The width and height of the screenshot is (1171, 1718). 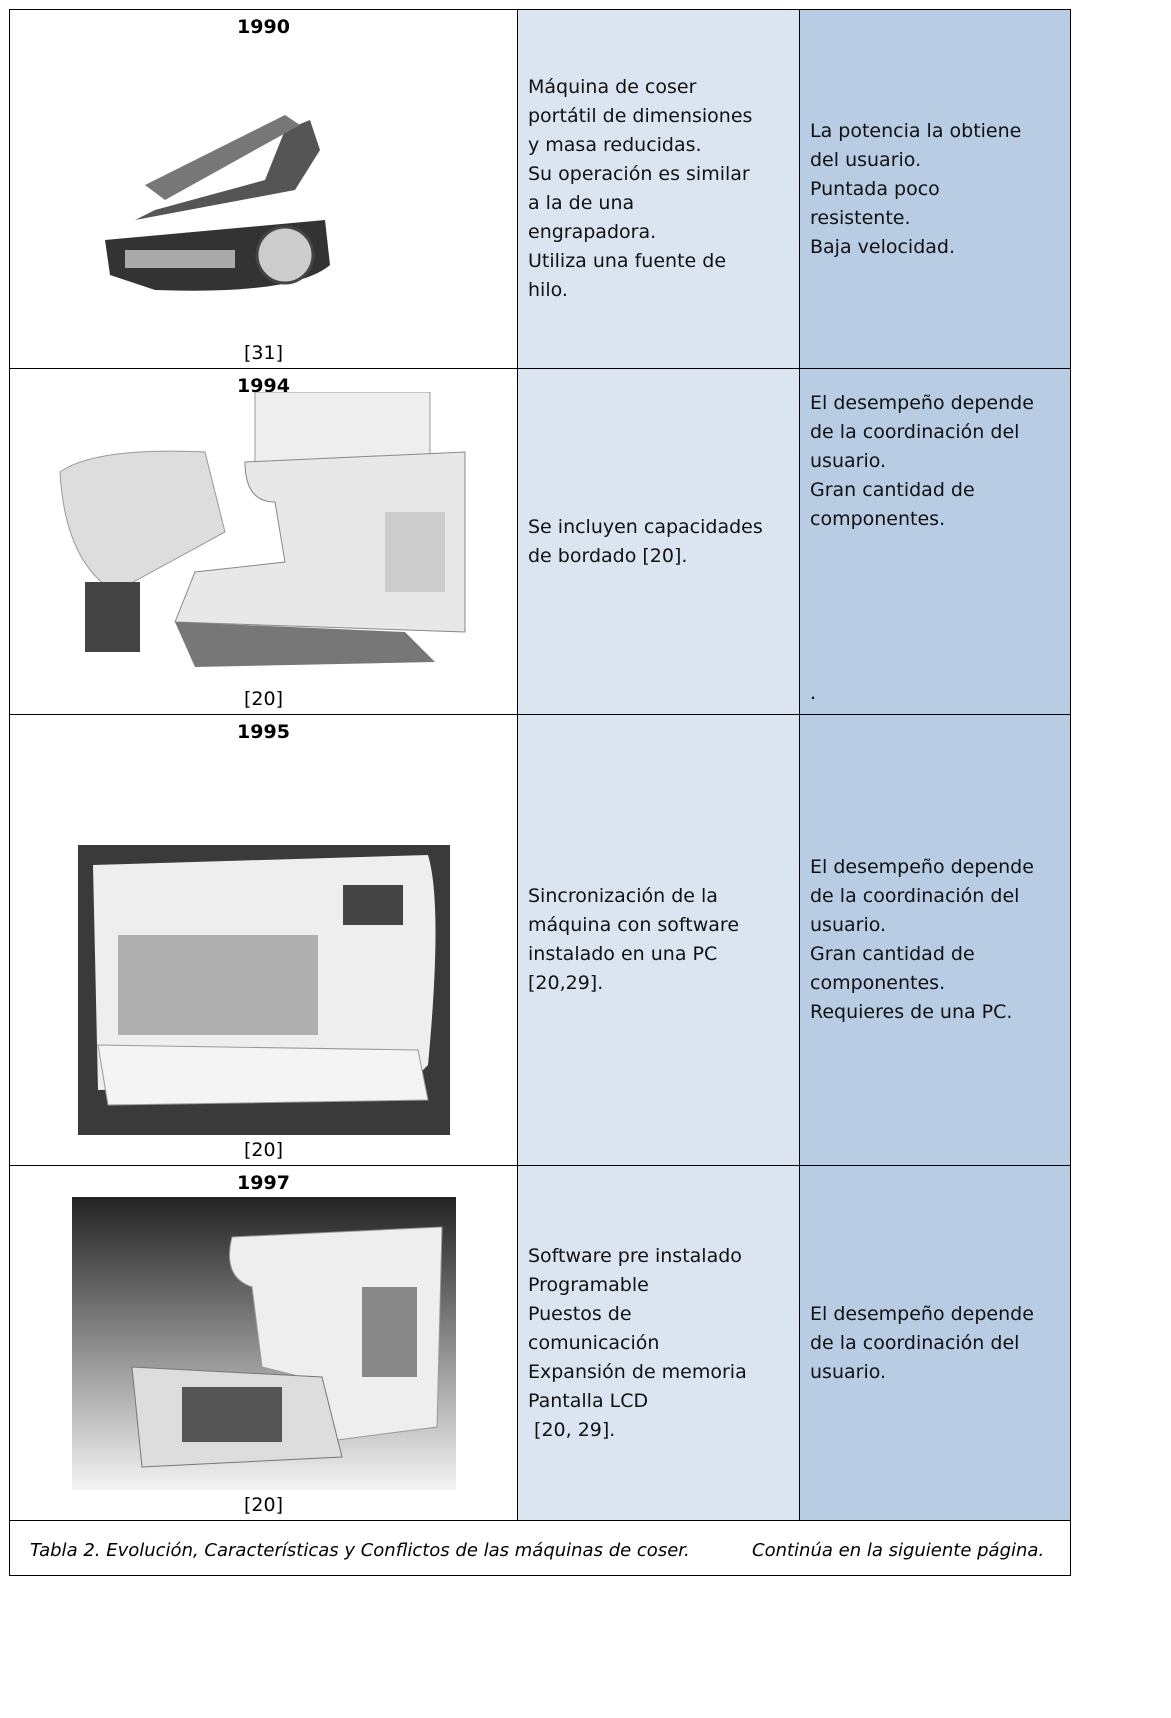 What do you see at coordinates (623, 896) in the screenshot?
I see `feature-line: Sincronización de la` at bounding box center [623, 896].